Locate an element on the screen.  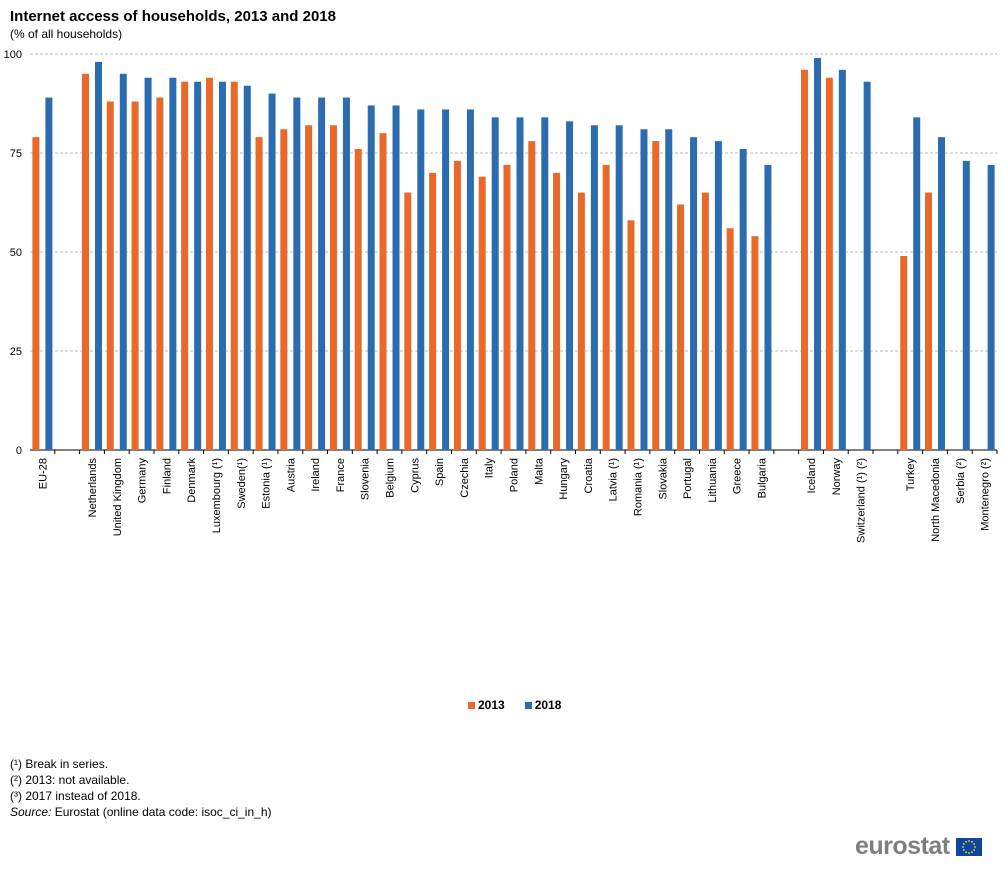
legend-item-2013: 2013 is located at coordinates (486, 705).